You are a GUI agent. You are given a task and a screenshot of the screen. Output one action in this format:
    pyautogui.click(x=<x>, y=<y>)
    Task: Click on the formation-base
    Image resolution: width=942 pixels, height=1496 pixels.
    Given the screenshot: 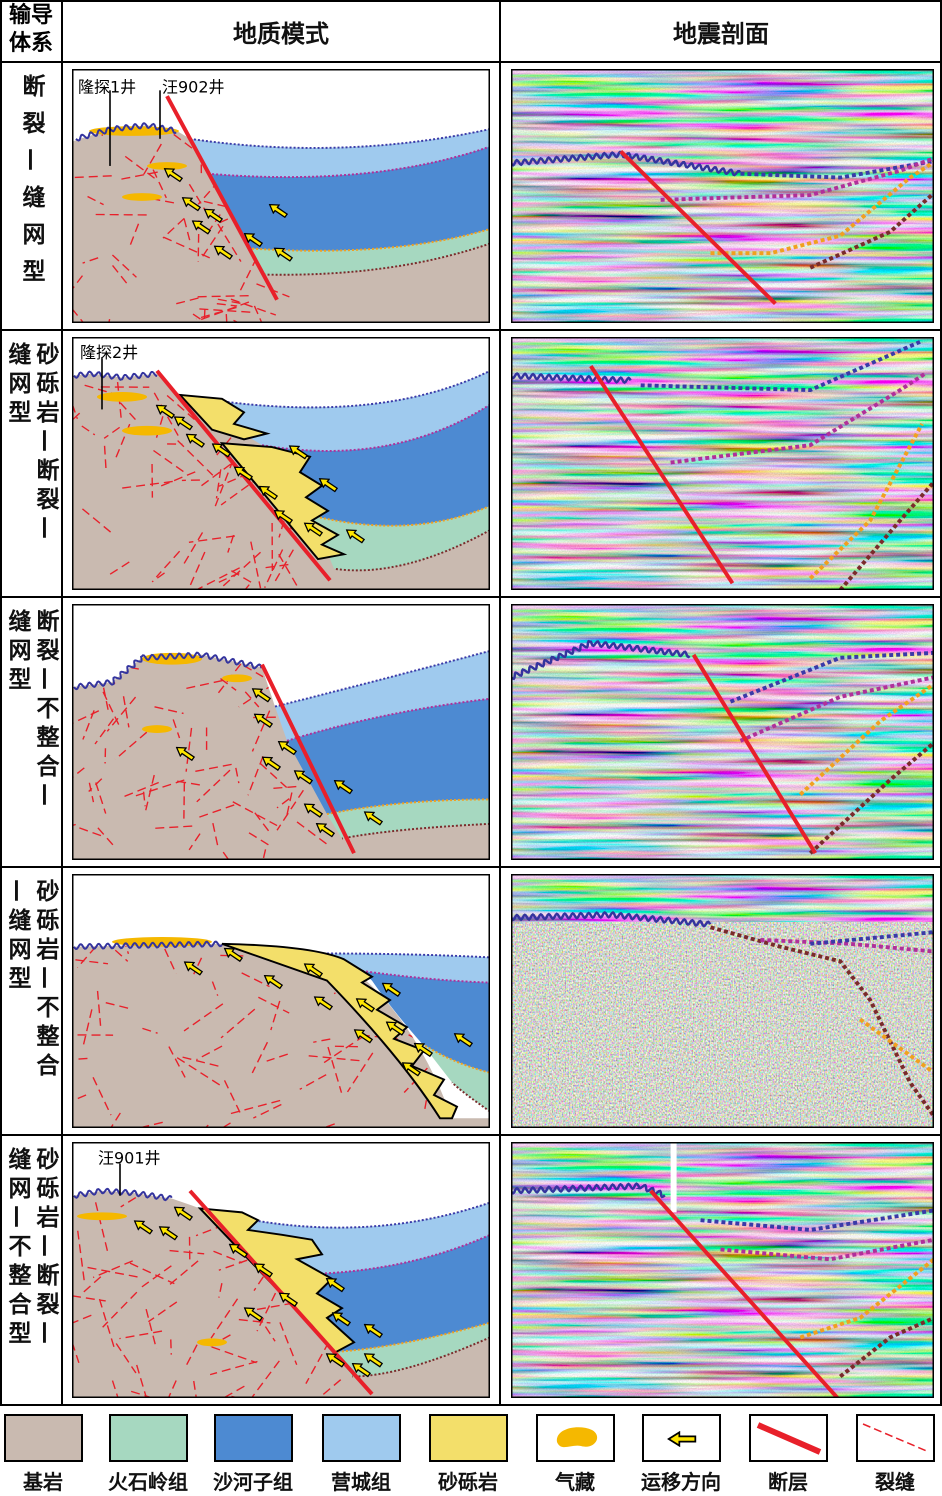 What is the action you would take?
    pyautogui.click(x=470, y=1097)
    